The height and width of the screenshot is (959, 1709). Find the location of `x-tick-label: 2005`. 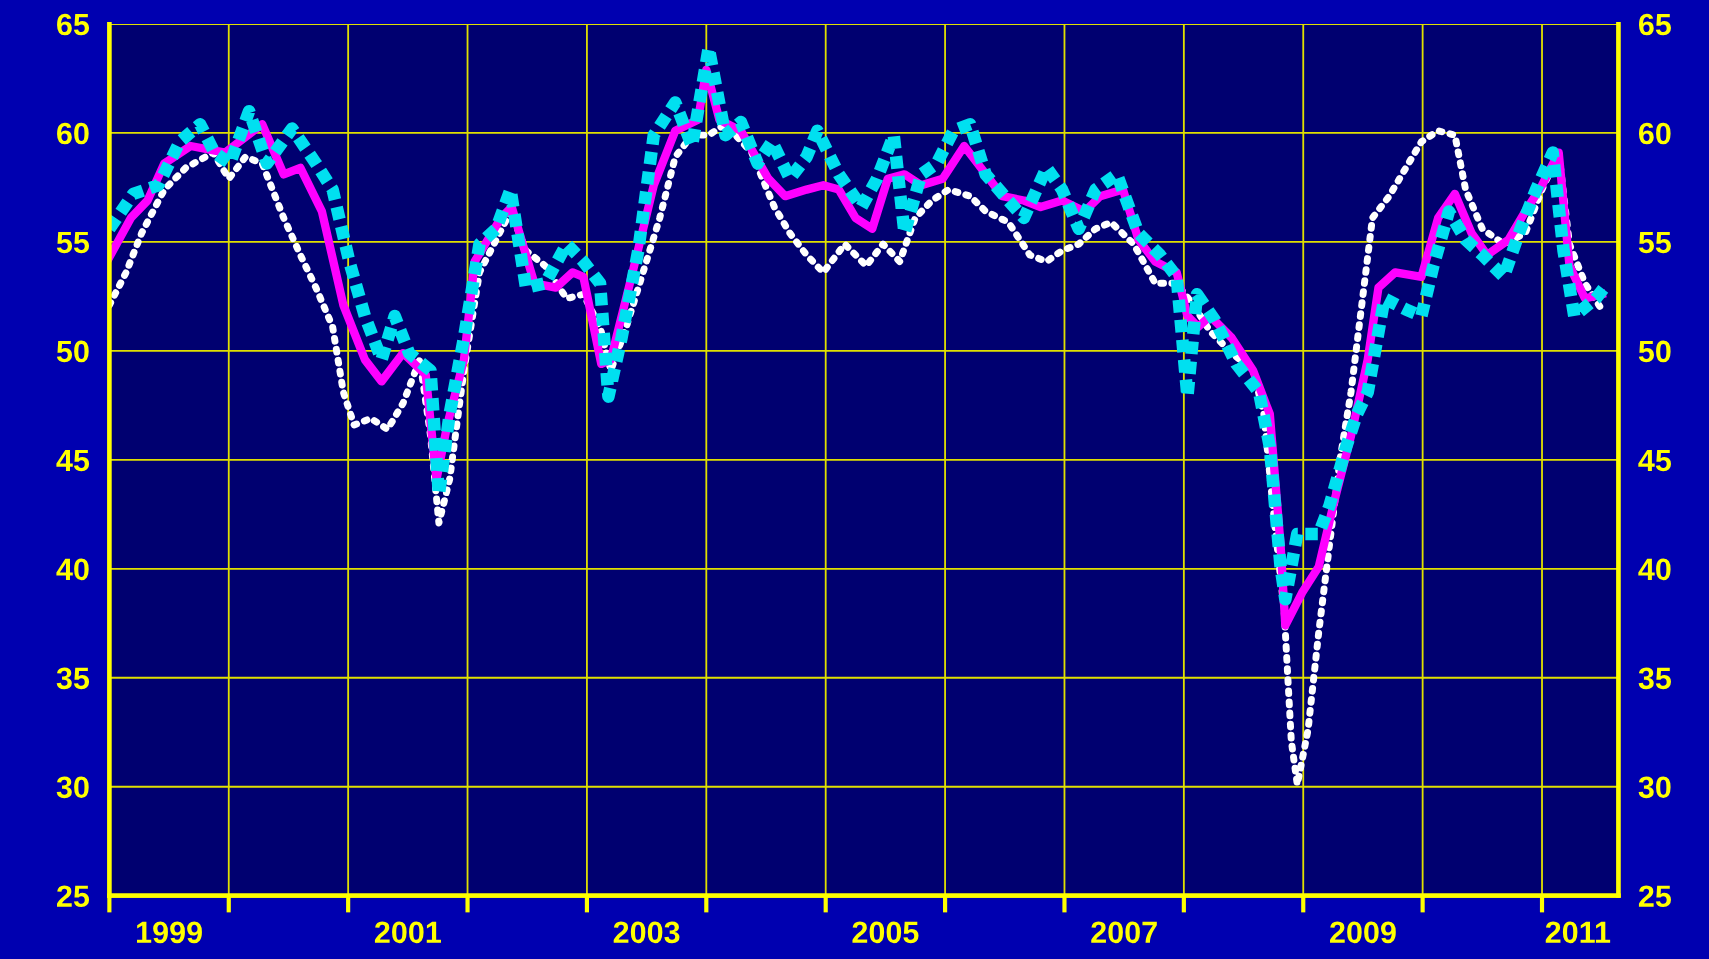

x-tick-label: 2005 is located at coordinates (885, 932).